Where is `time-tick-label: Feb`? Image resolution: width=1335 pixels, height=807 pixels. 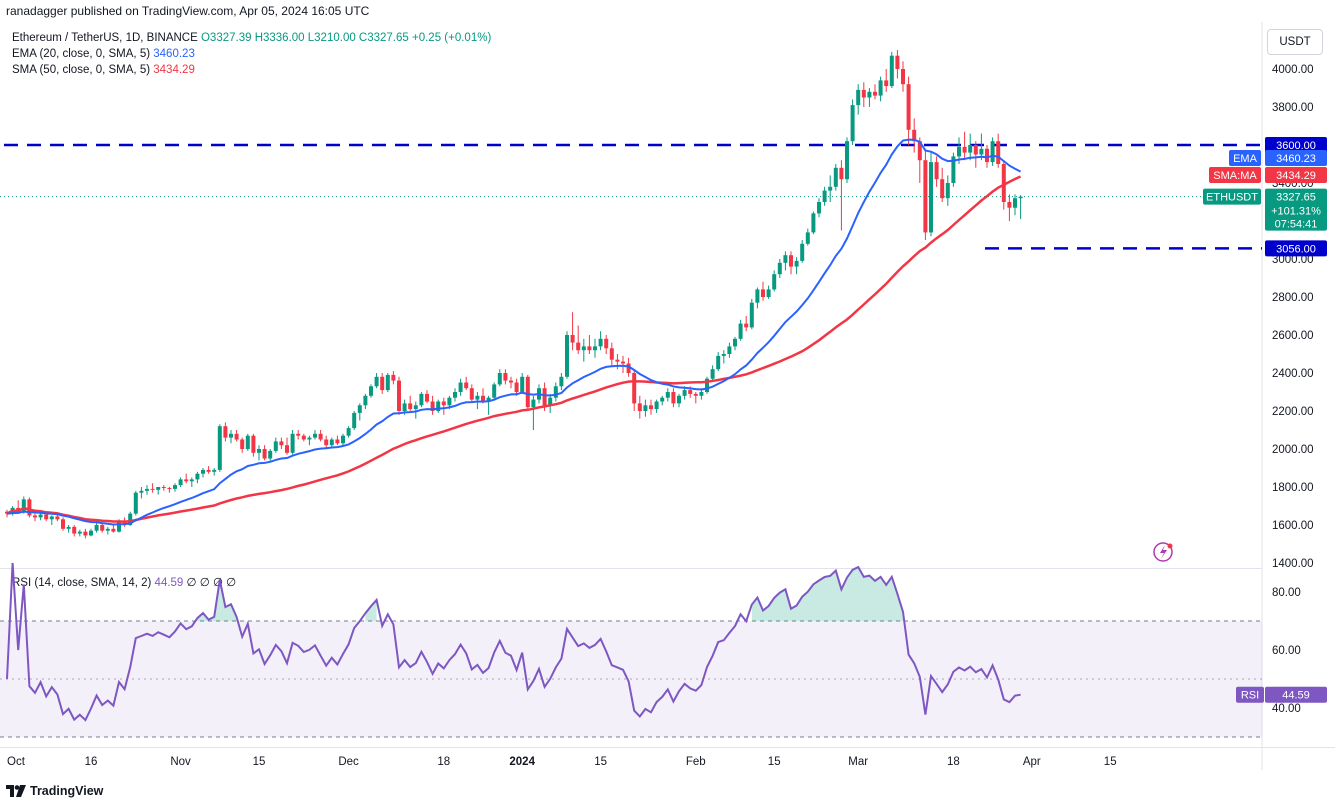
time-tick-label: Feb is located at coordinates (696, 762).